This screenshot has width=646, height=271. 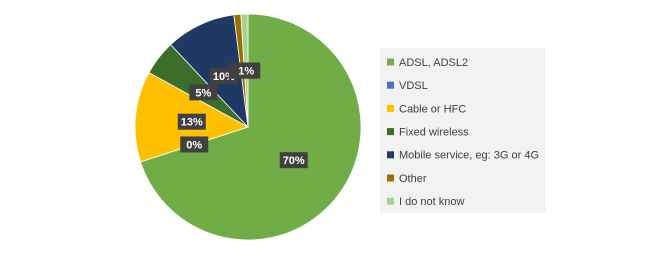 I want to click on legend-label: VDSL, so click(x=413, y=86).